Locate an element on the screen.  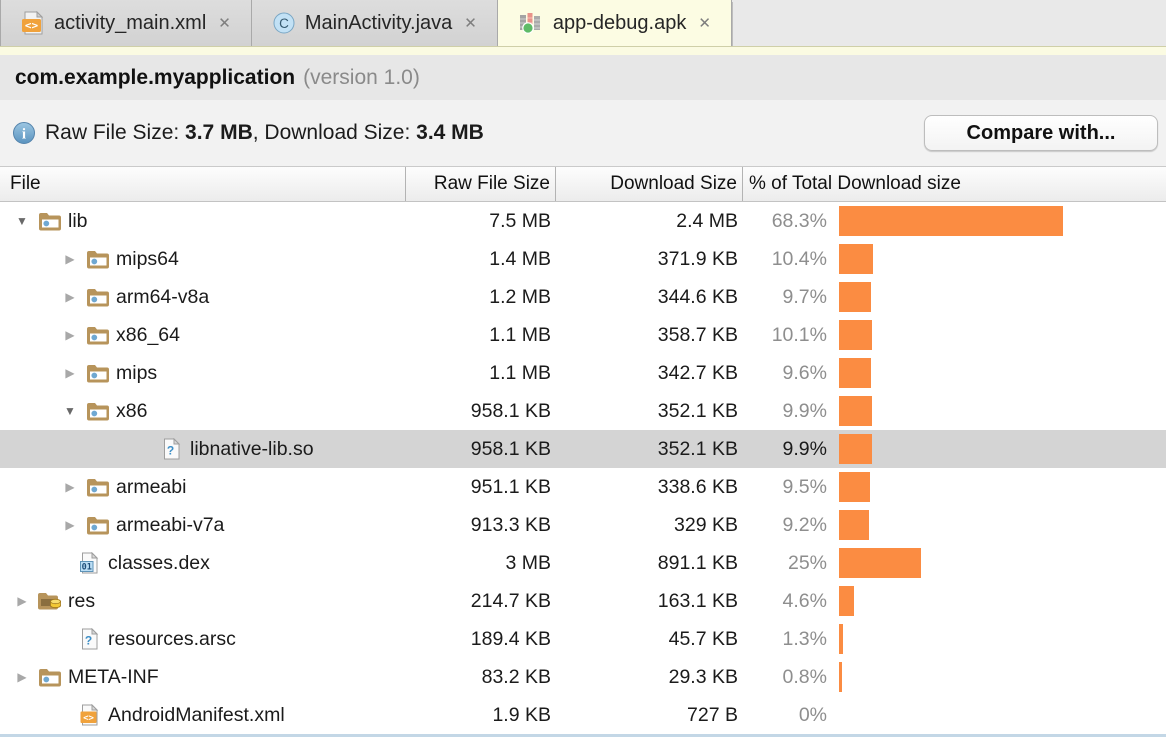
svg-text: 01 is located at coordinates (87, 567).